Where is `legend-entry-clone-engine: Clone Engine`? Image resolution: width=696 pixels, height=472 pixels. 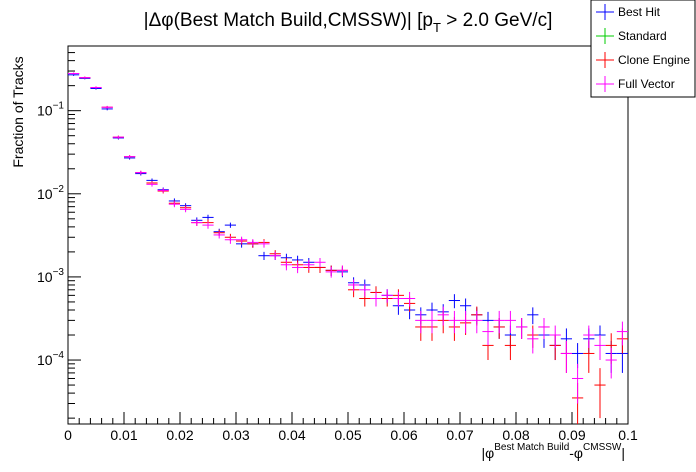 legend-entry-clone-engine: Clone Engine is located at coordinates (643, 60).